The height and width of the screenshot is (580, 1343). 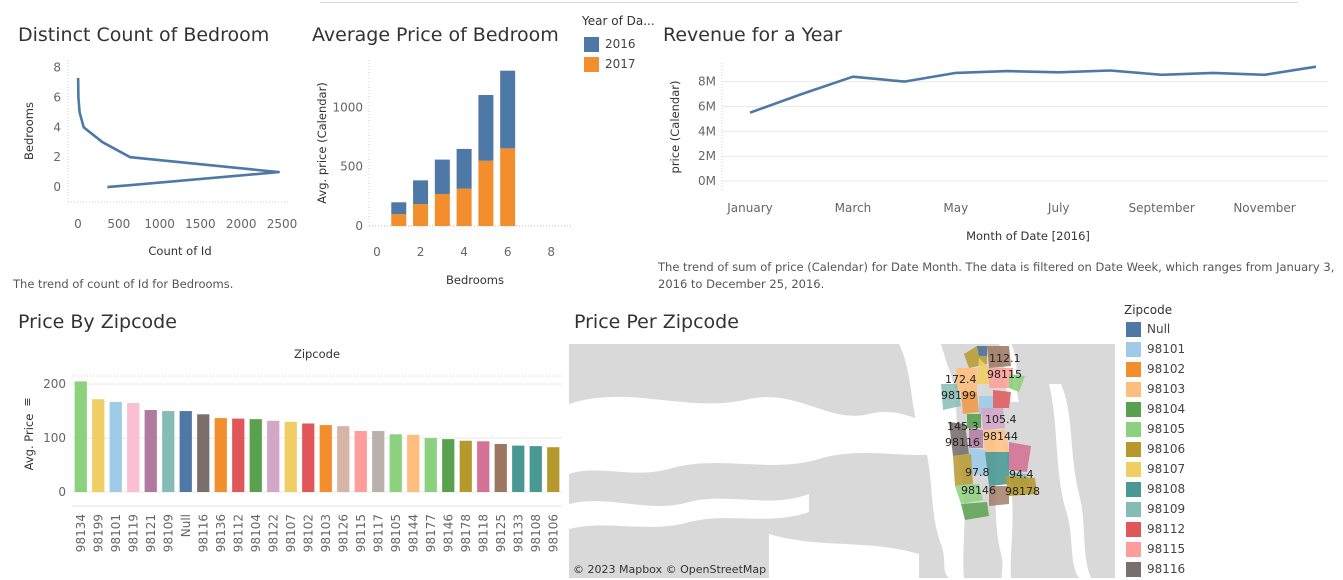 What do you see at coordinates (707, 156) in the screenshot?
I see `y-tick-label: 2M` at bounding box center [707, 156].